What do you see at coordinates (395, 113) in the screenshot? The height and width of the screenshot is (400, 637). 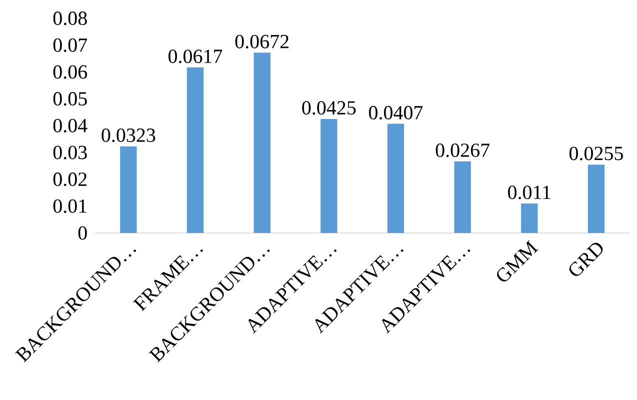 I see `data-label: 0.0407` at bounding box center [395, 113].